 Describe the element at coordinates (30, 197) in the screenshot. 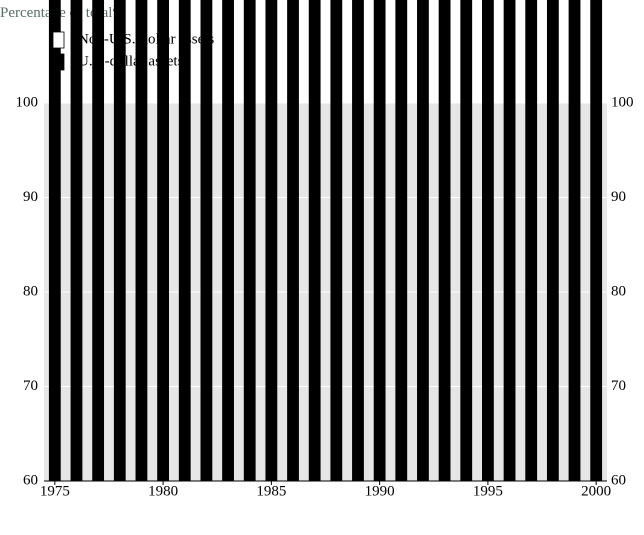

I see `y-tick-label: 90` at that location.